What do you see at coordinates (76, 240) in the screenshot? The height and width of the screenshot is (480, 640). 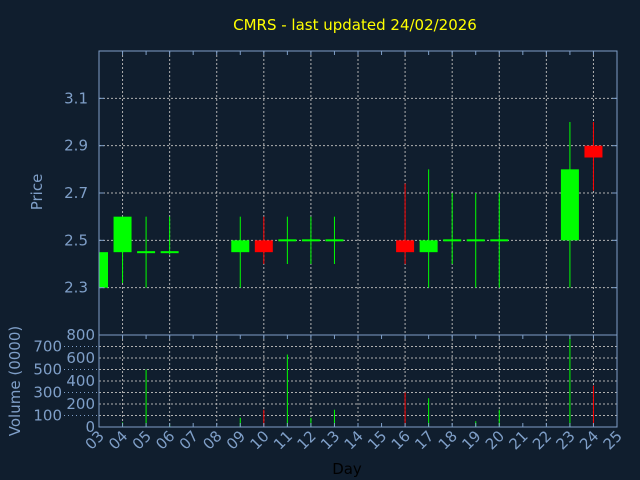 I see `price-tick-label: 2.5` at bounding box center [76, 240].